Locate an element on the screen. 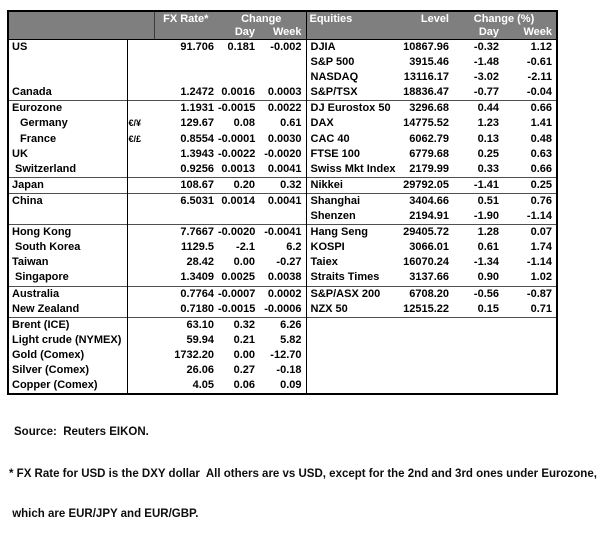 Image resolution: width=600 pixels, height=549 pixels. equity-label: Hang Seng is located at coordinates (351, 232).